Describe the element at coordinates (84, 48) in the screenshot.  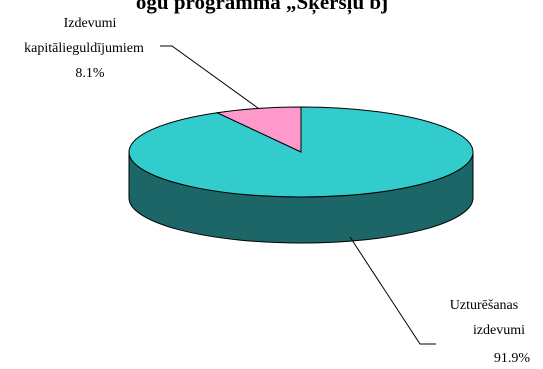
I see `slice-label-capital-line2: kapitālieguldījumiem` at that location.